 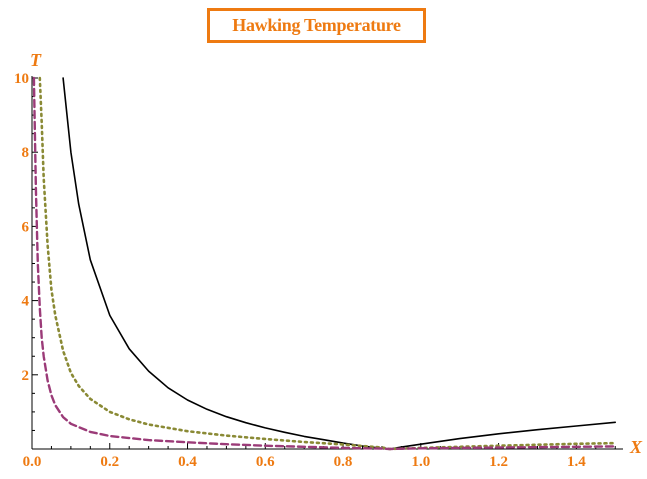 I want to click on y-axis-label: T, so click(x=35, y=60).